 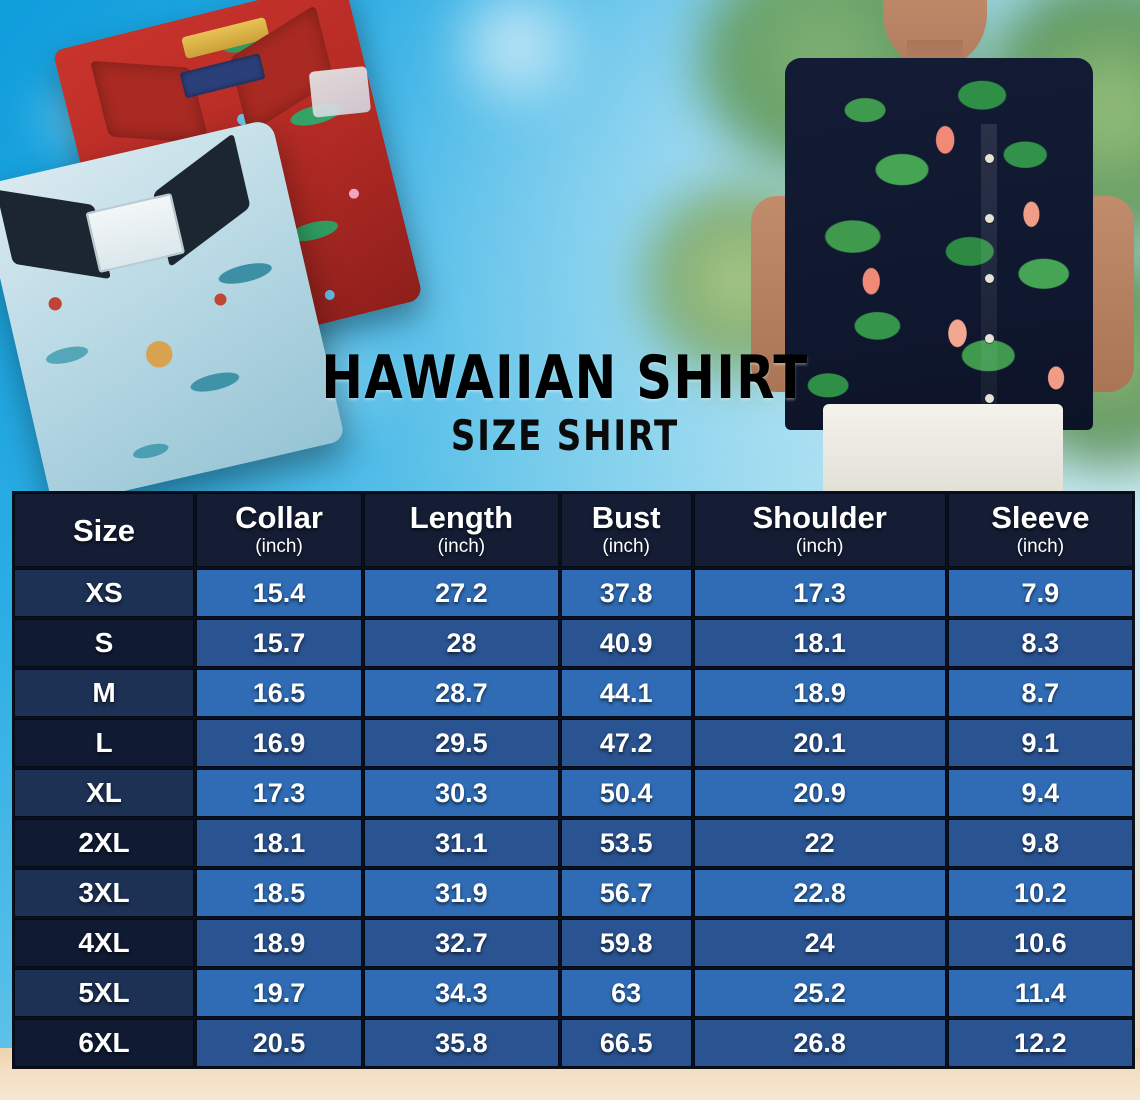 I want to click on cell-xl-collar: 17.3, so click(x=279, y=793).